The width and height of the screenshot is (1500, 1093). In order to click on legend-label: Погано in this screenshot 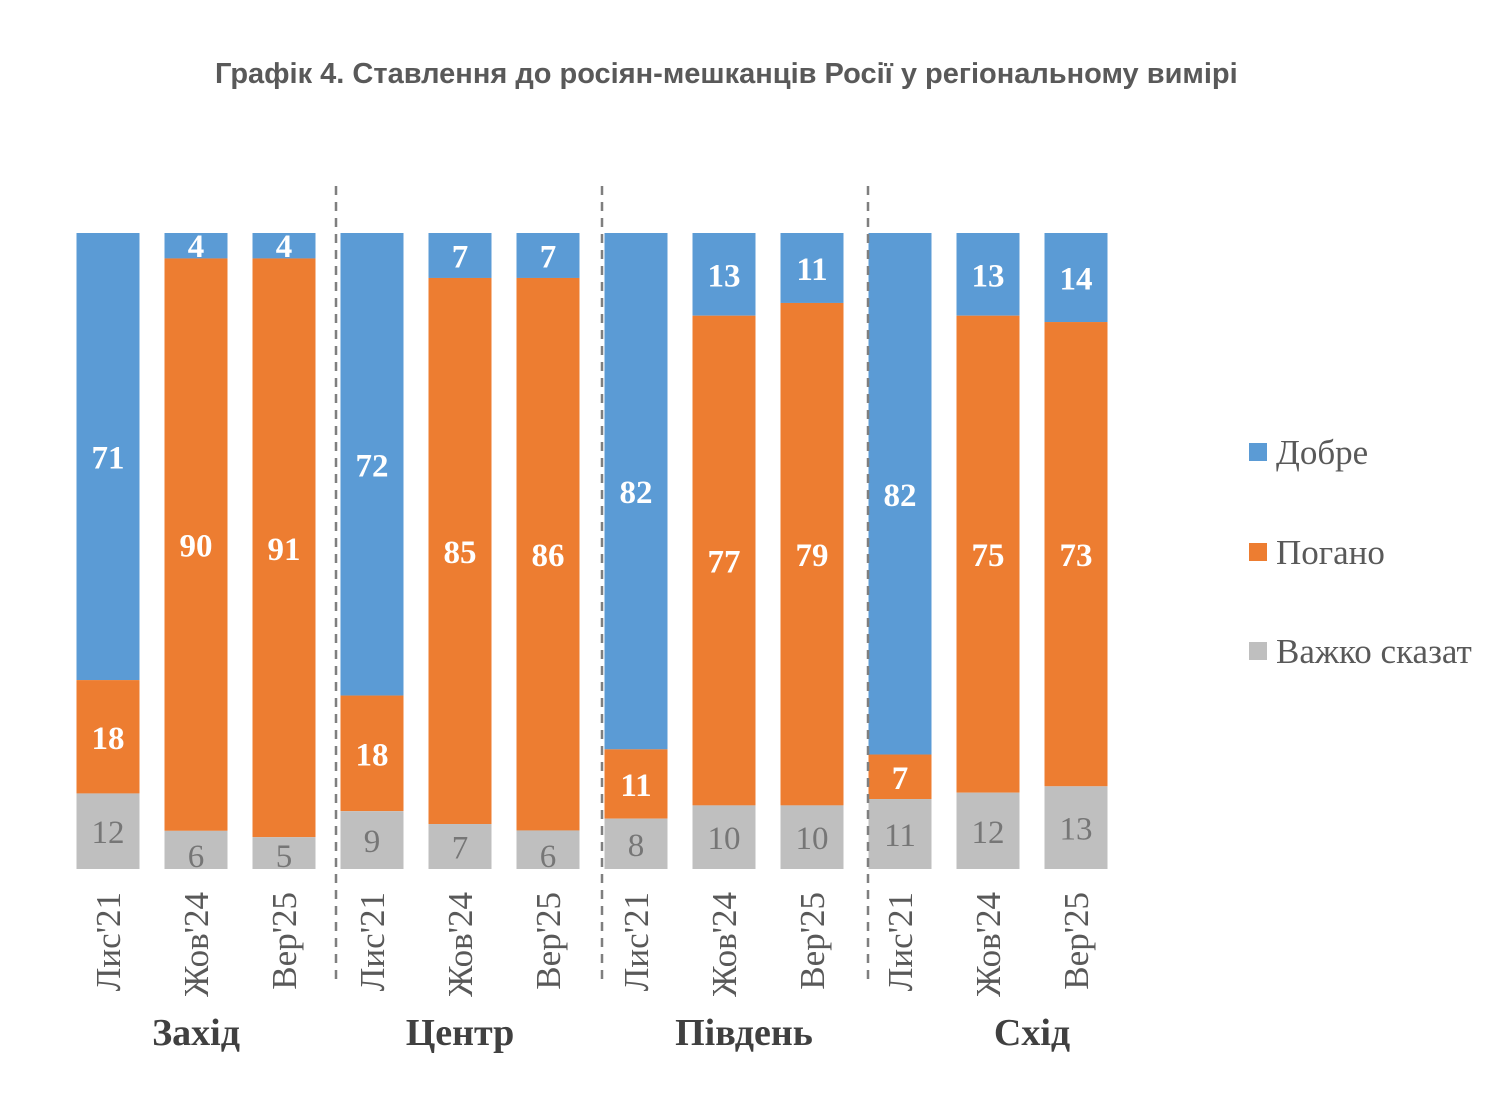, I will do `click(1330, 552)`.